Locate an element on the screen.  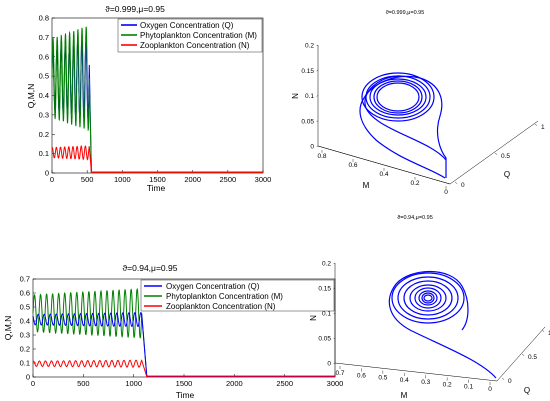
chart-2-ntick-label: 0.05 is located at coordinates (307, 121).